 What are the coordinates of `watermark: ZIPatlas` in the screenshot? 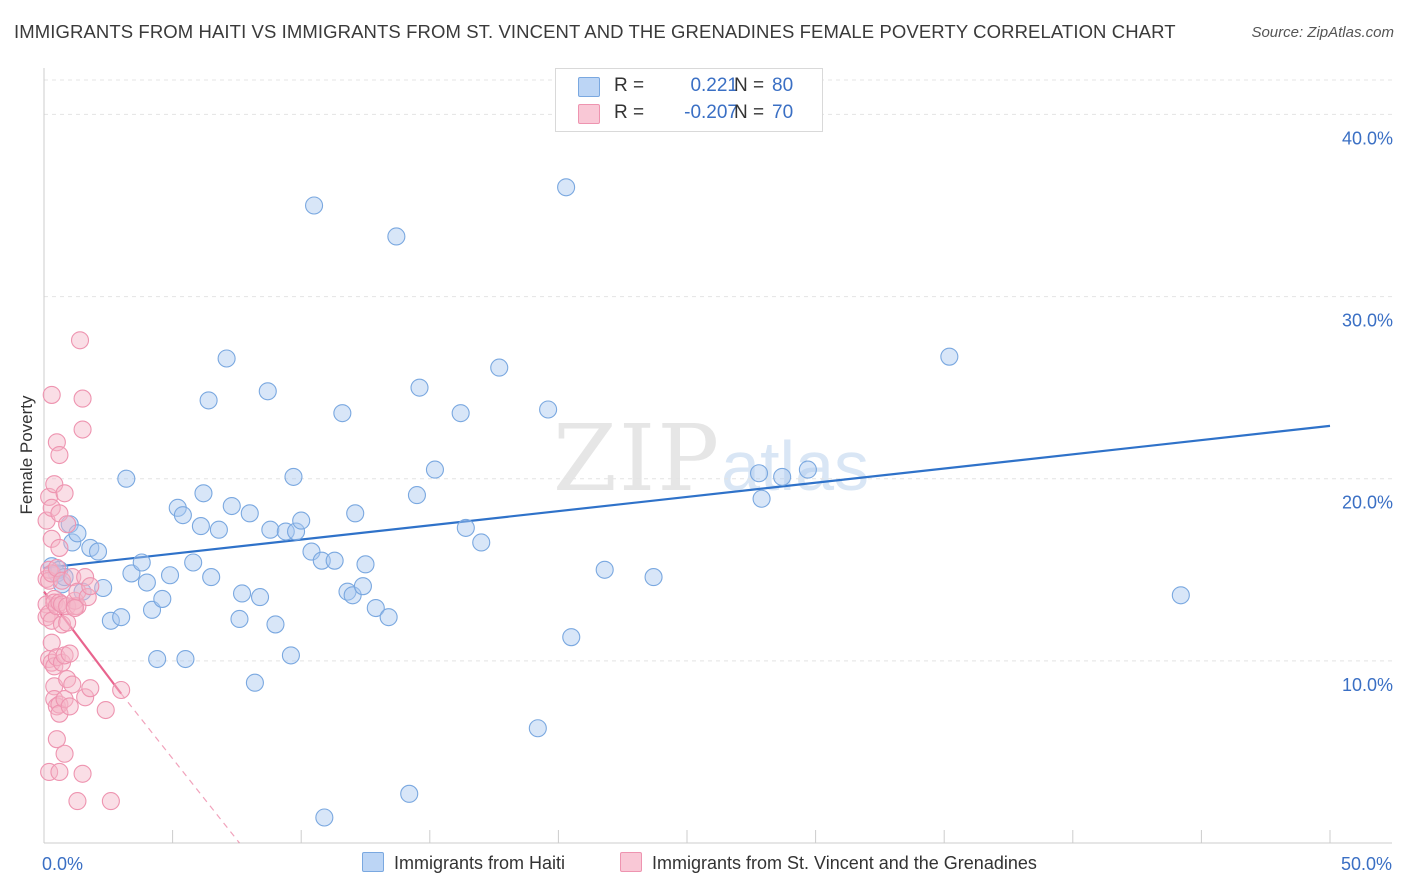 It's located at (711, 458).